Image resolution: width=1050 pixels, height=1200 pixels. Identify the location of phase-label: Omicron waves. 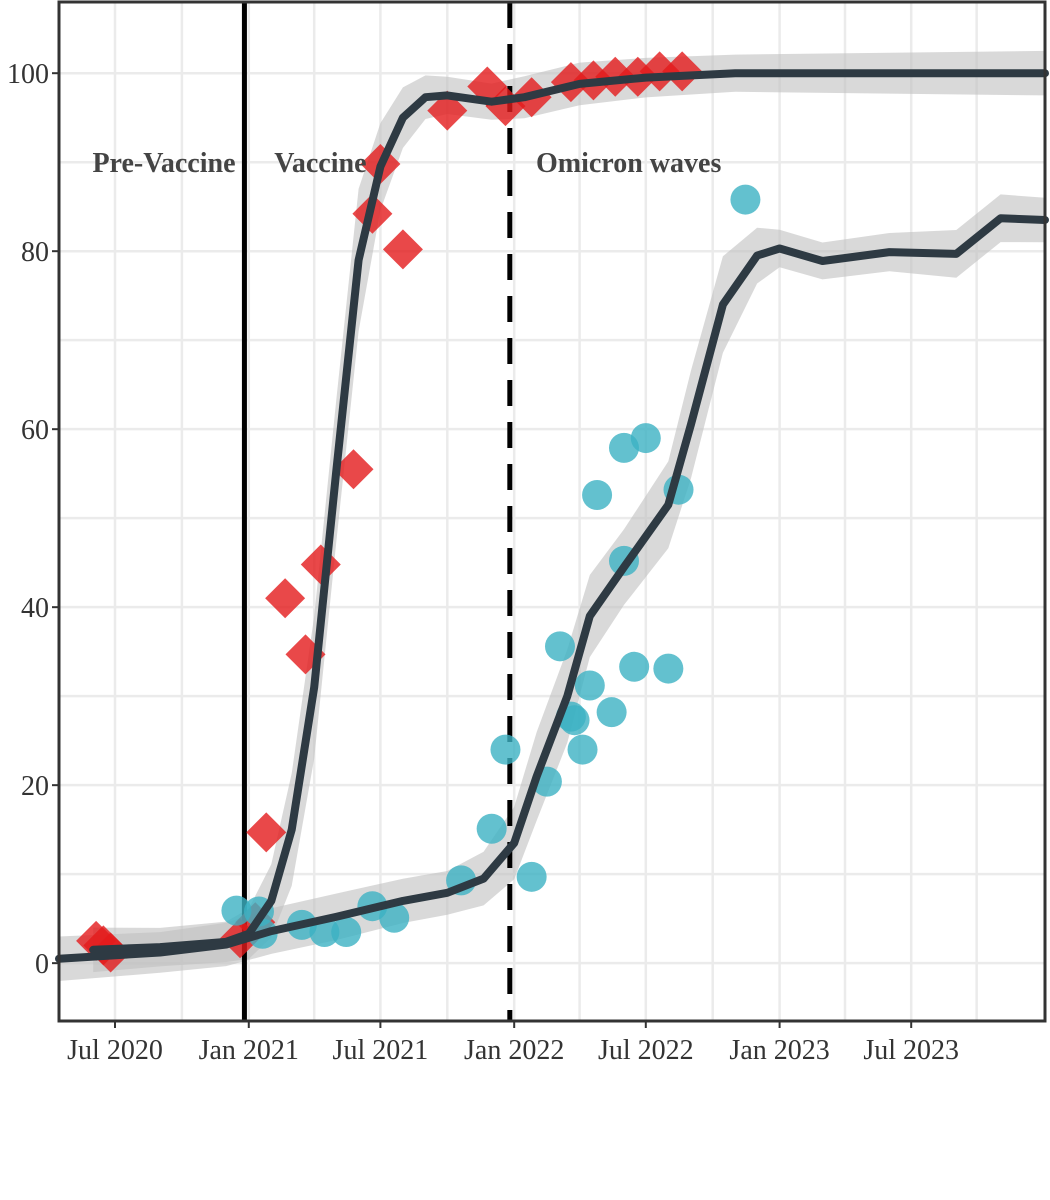
(628, 163).